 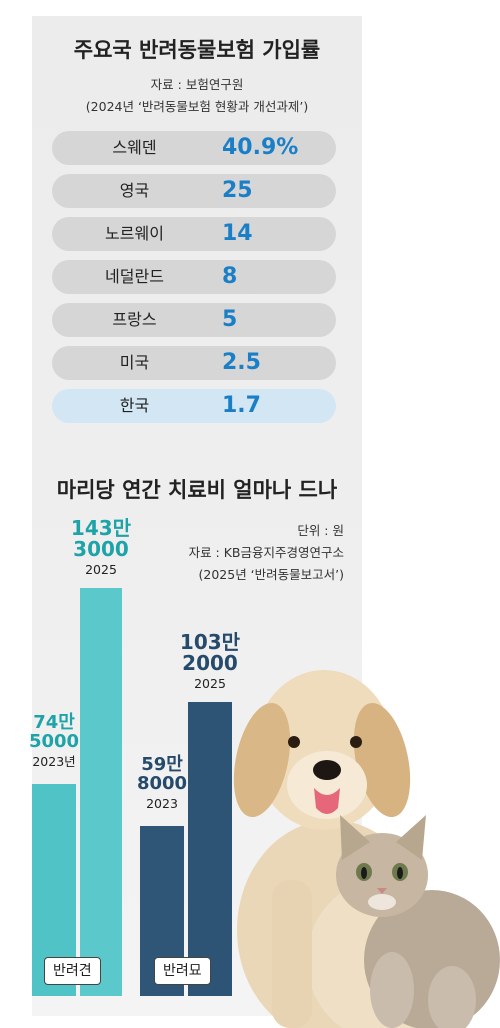 What do you see at coordinates (101, 569) in the screenshot?
I see `label-dog-2025-year: 2025` at bounding box center [101, 569].